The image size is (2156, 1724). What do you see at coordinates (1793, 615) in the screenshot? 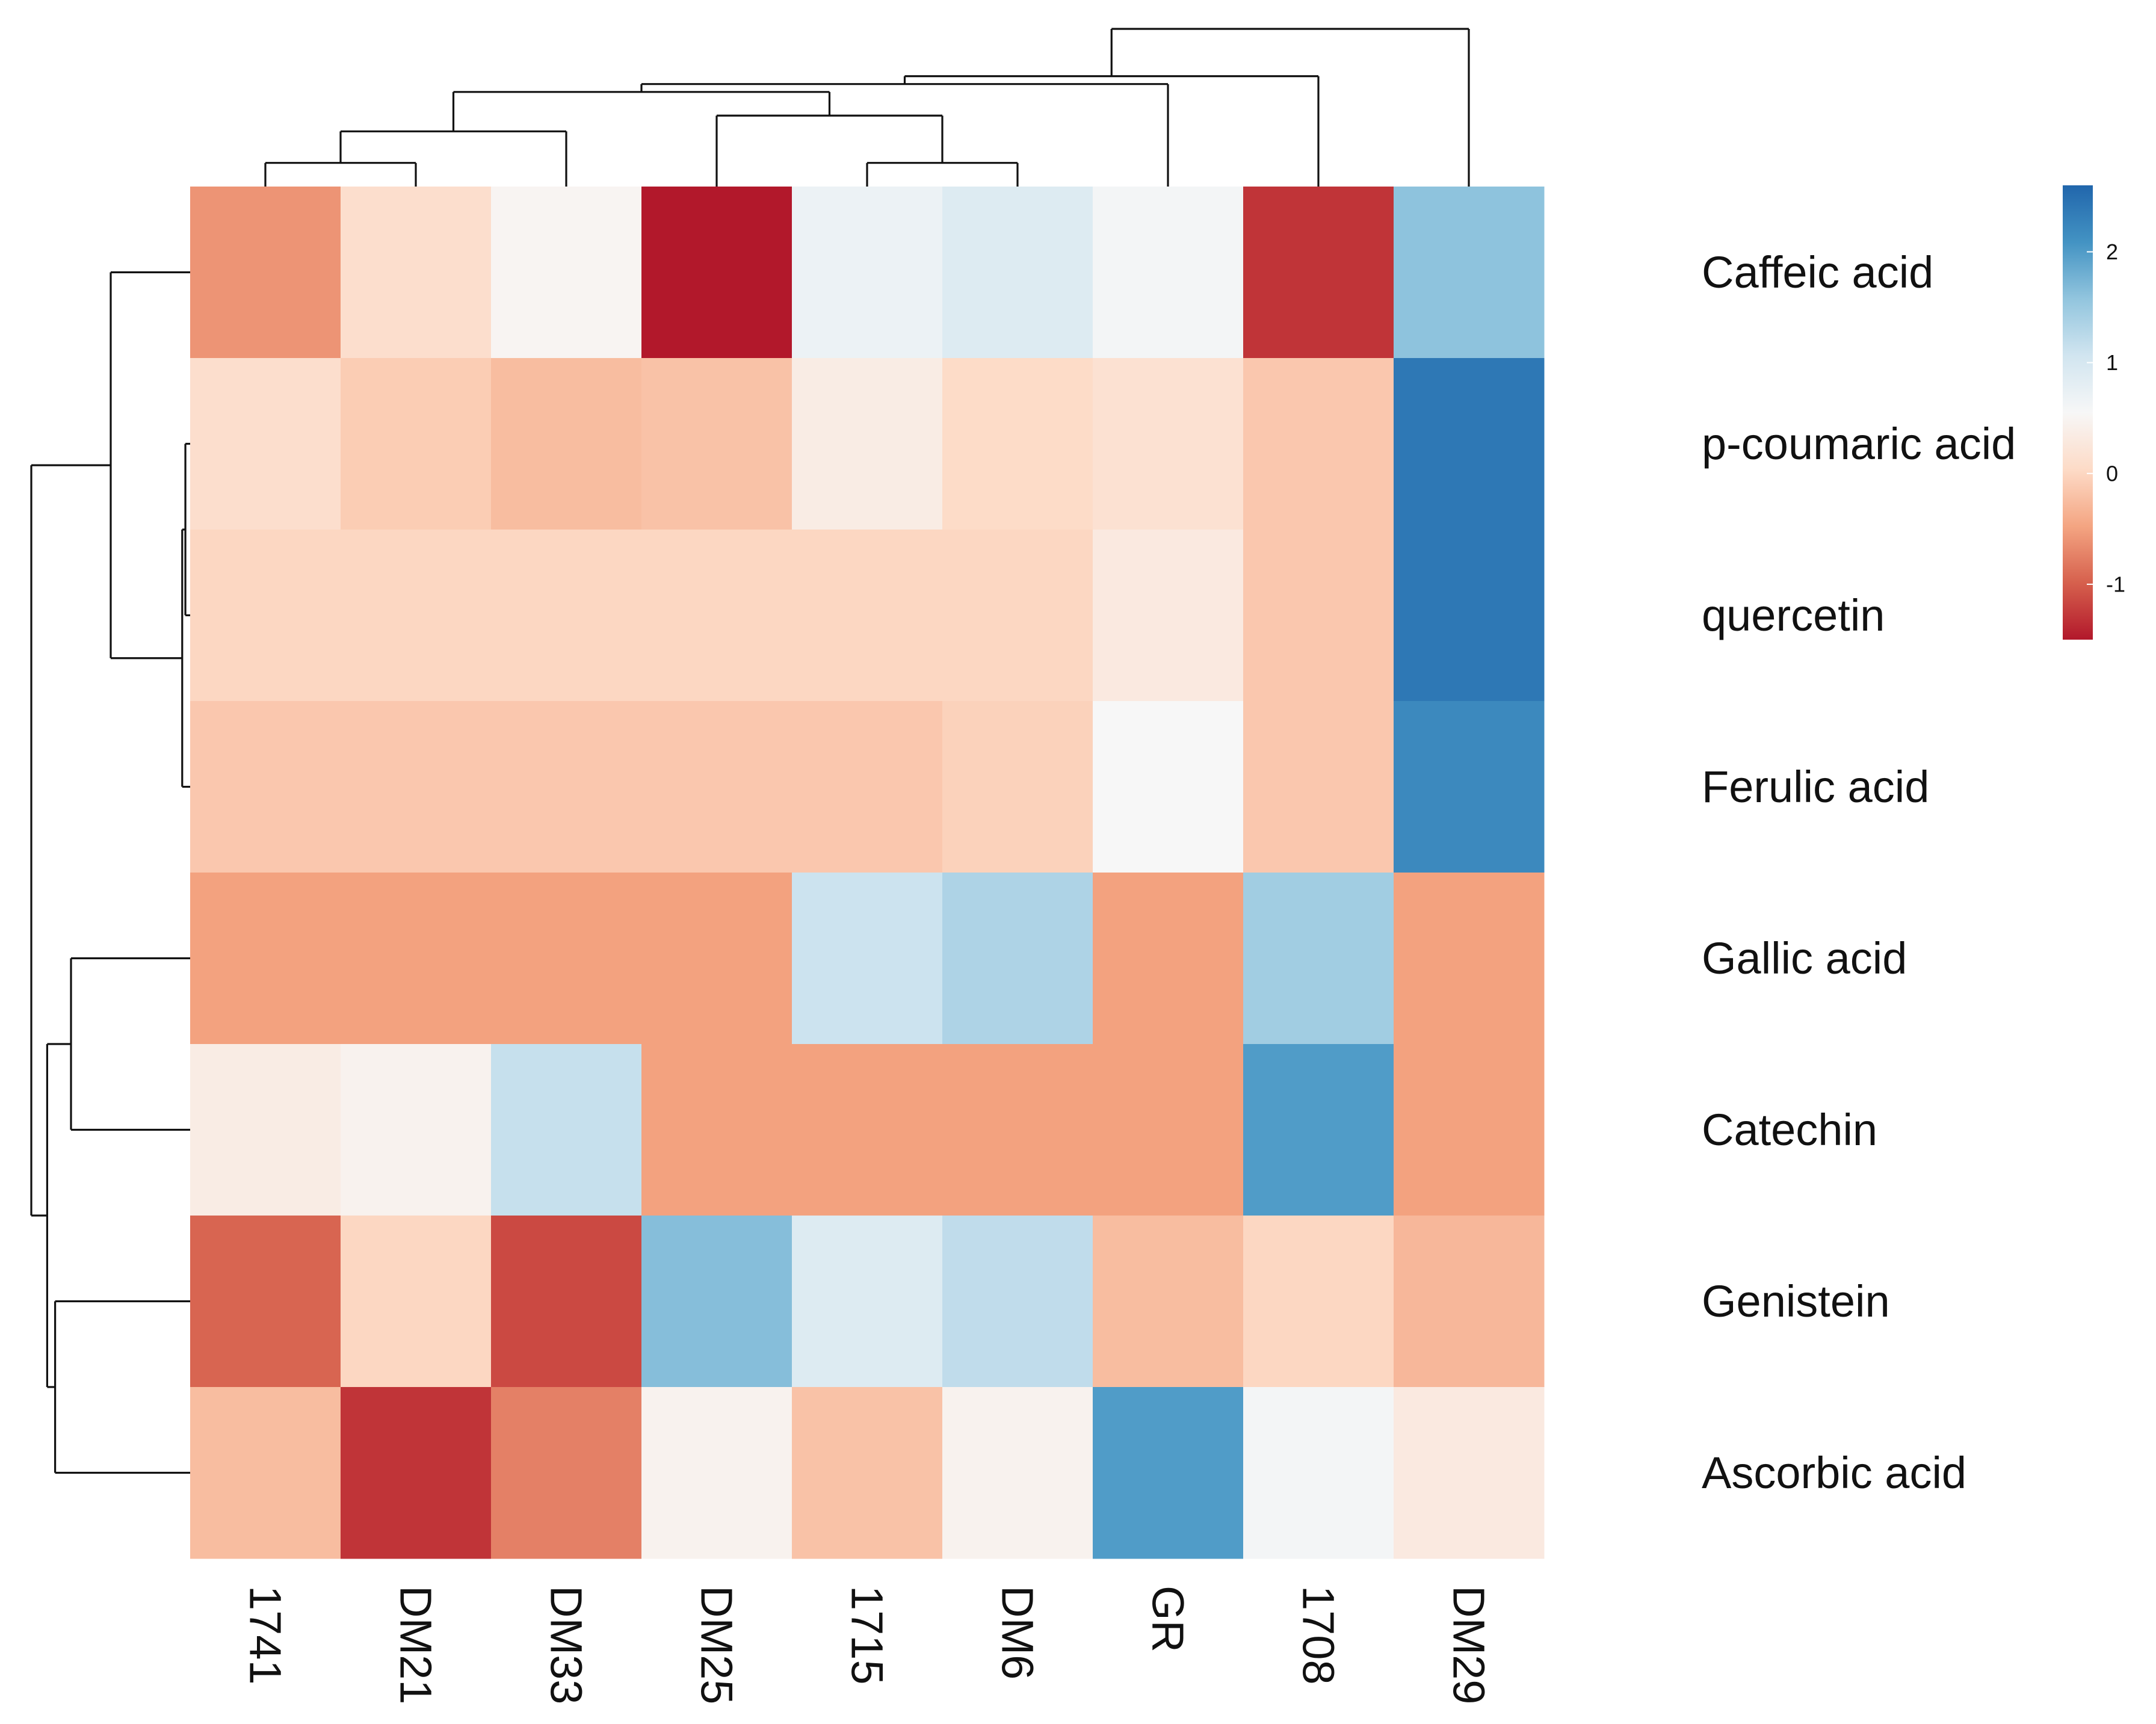
I see `row-label: quercetin` at bounding box center [1793, 615].